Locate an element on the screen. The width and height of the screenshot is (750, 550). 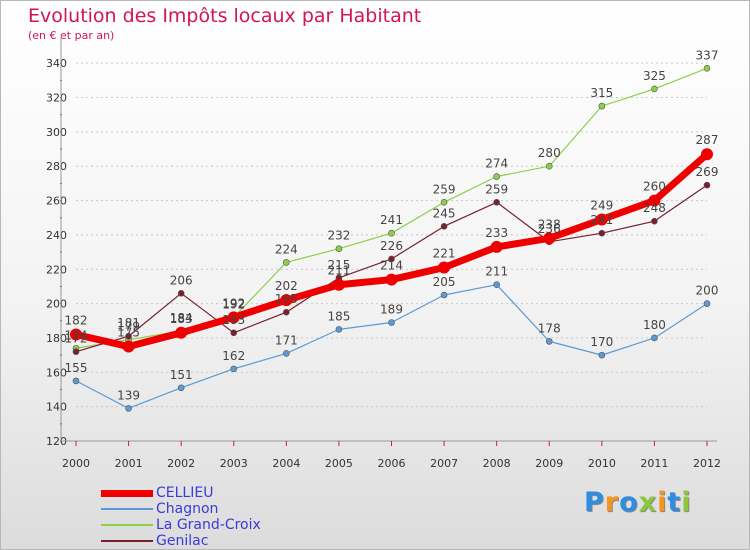
data-label-la-grand-croix: 241 is located at coordinates (391, 220).